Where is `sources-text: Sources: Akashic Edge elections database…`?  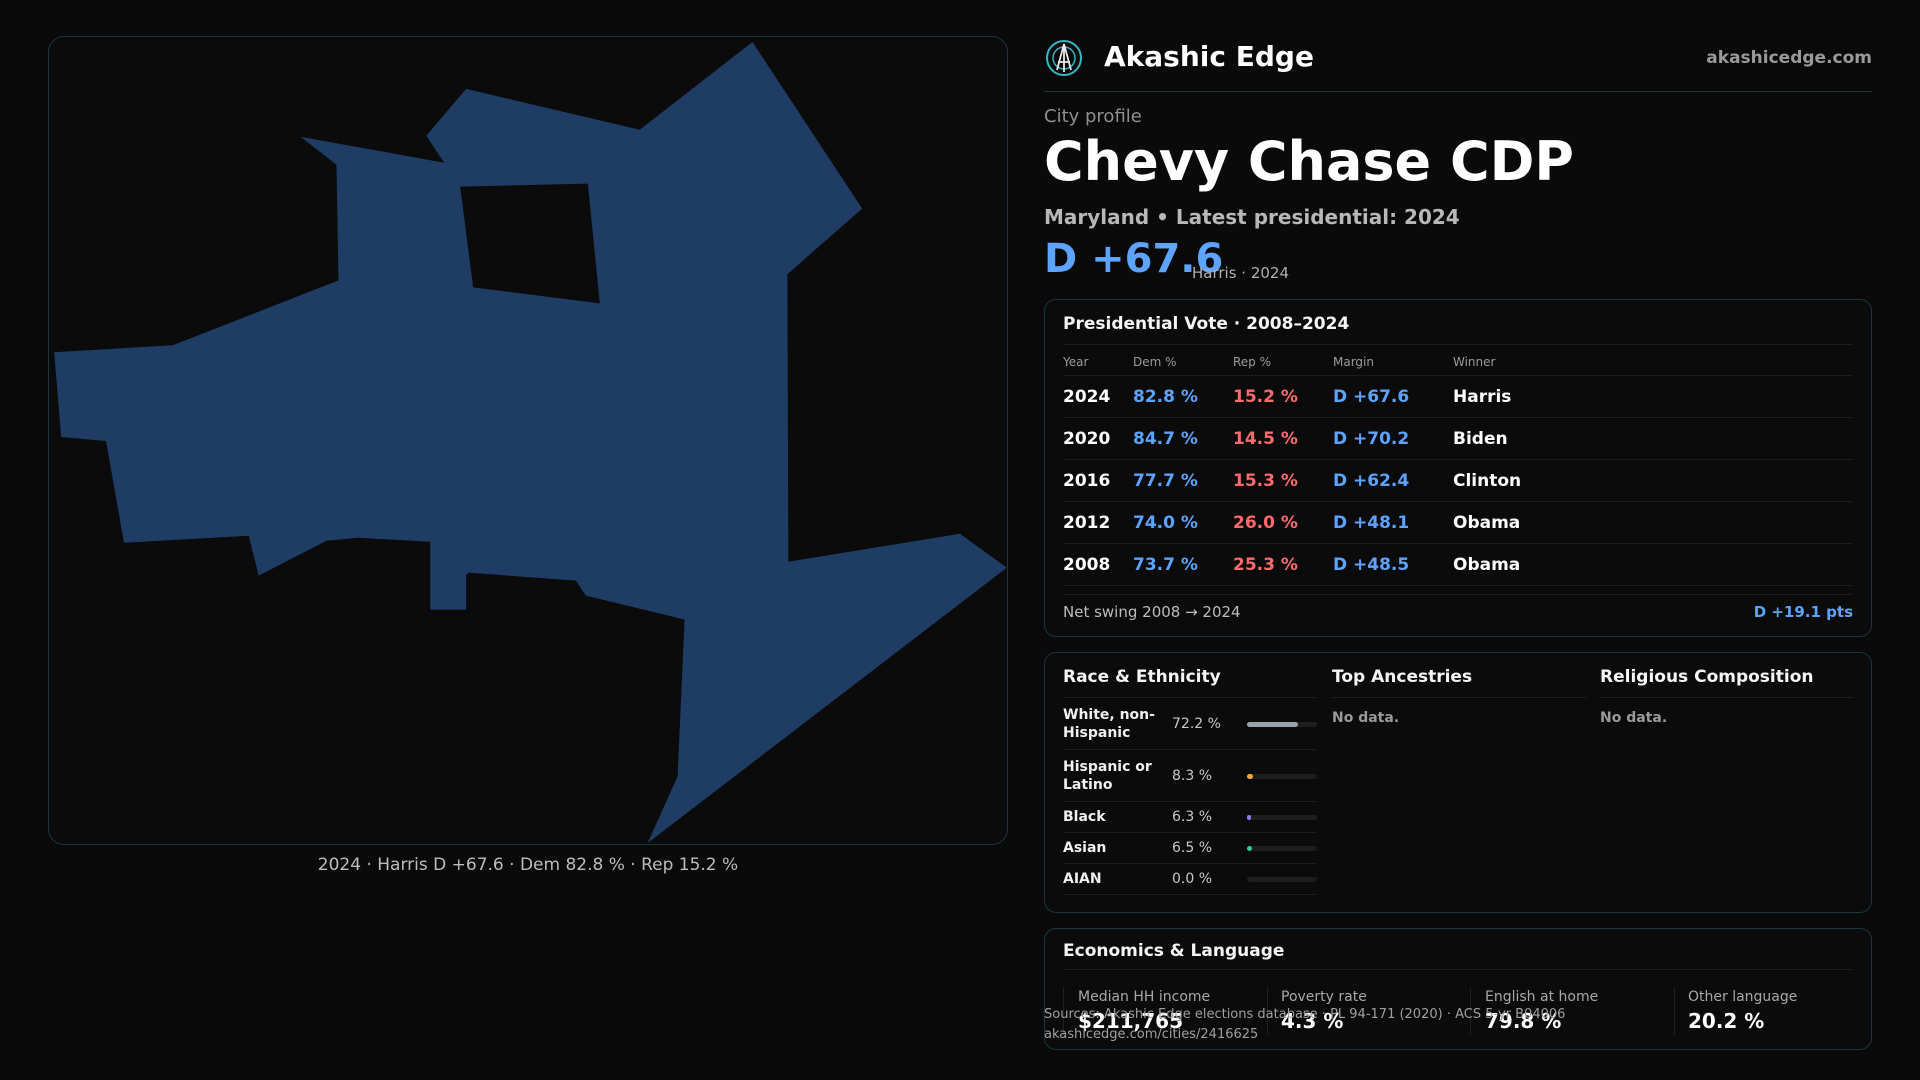 sources-text: Sources: Akashic Edge elections database… is located at coordinates (1305, 1014).